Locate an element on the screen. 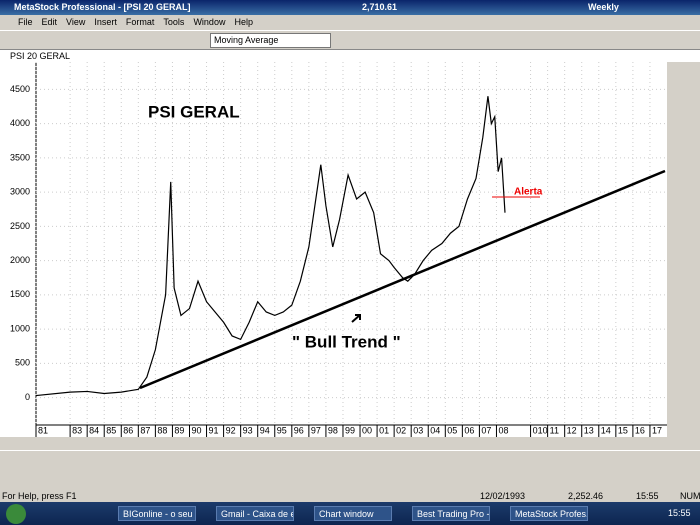 This screenshot has width=700, height=525. x-tick-label: 86 is located at coordinates (128, 430).